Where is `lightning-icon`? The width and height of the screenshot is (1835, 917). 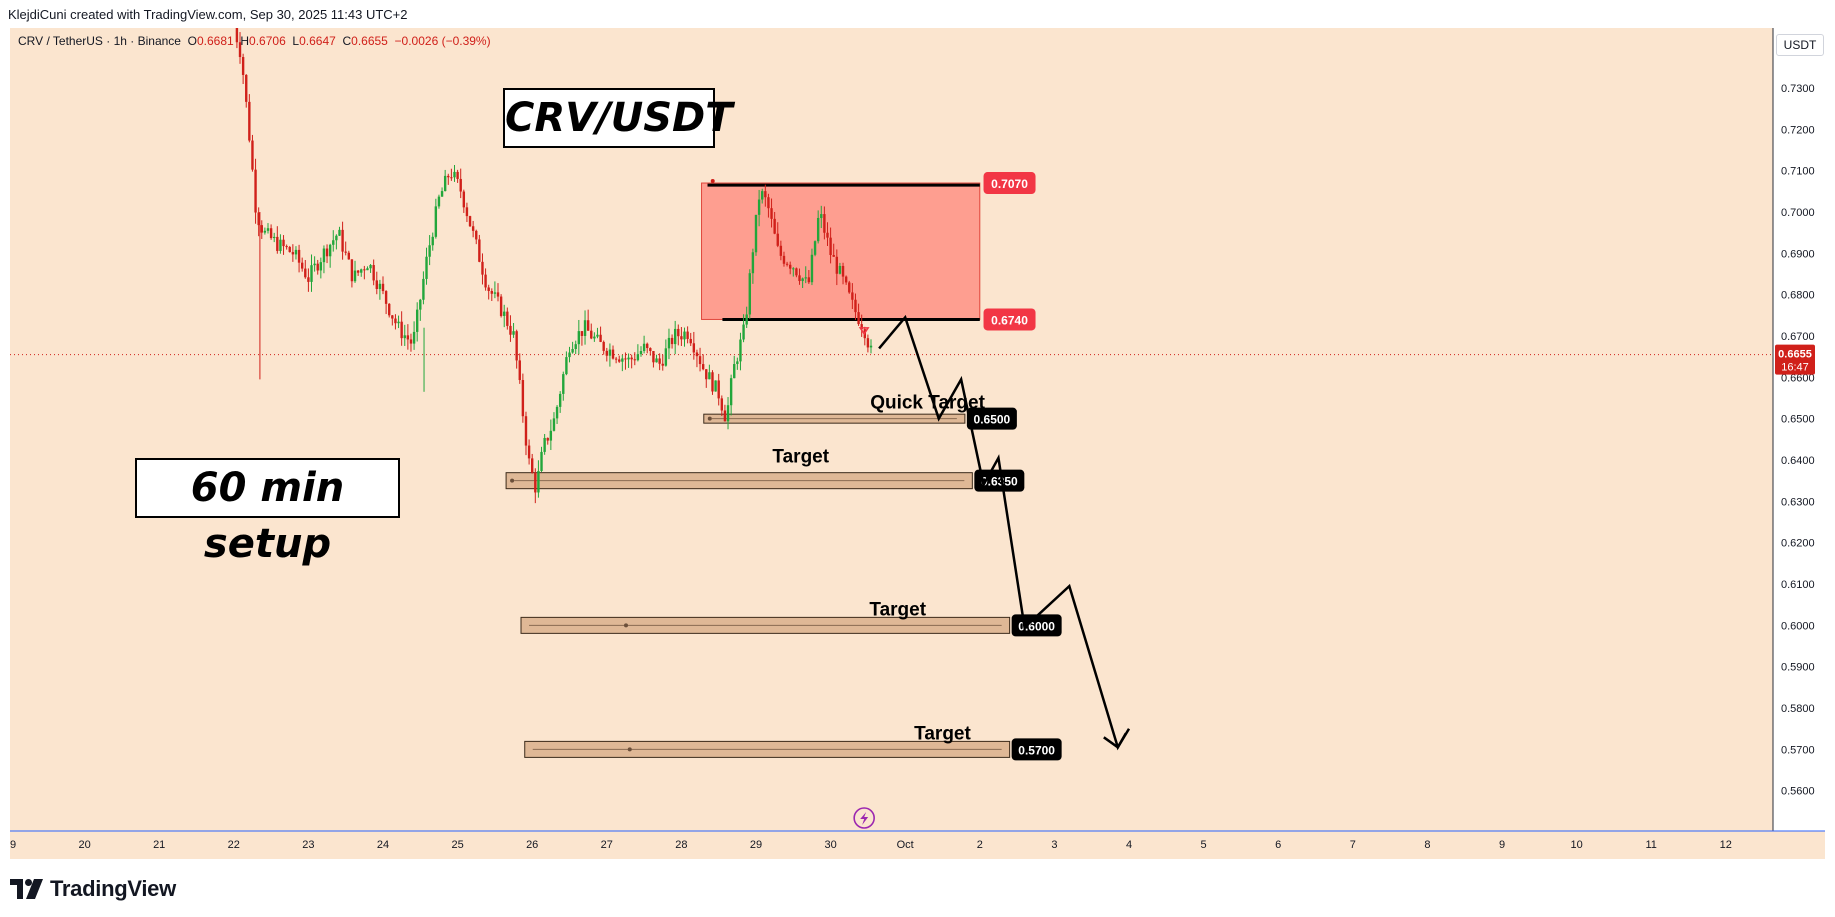 lightning-icon is located at coordinates (864, 818).